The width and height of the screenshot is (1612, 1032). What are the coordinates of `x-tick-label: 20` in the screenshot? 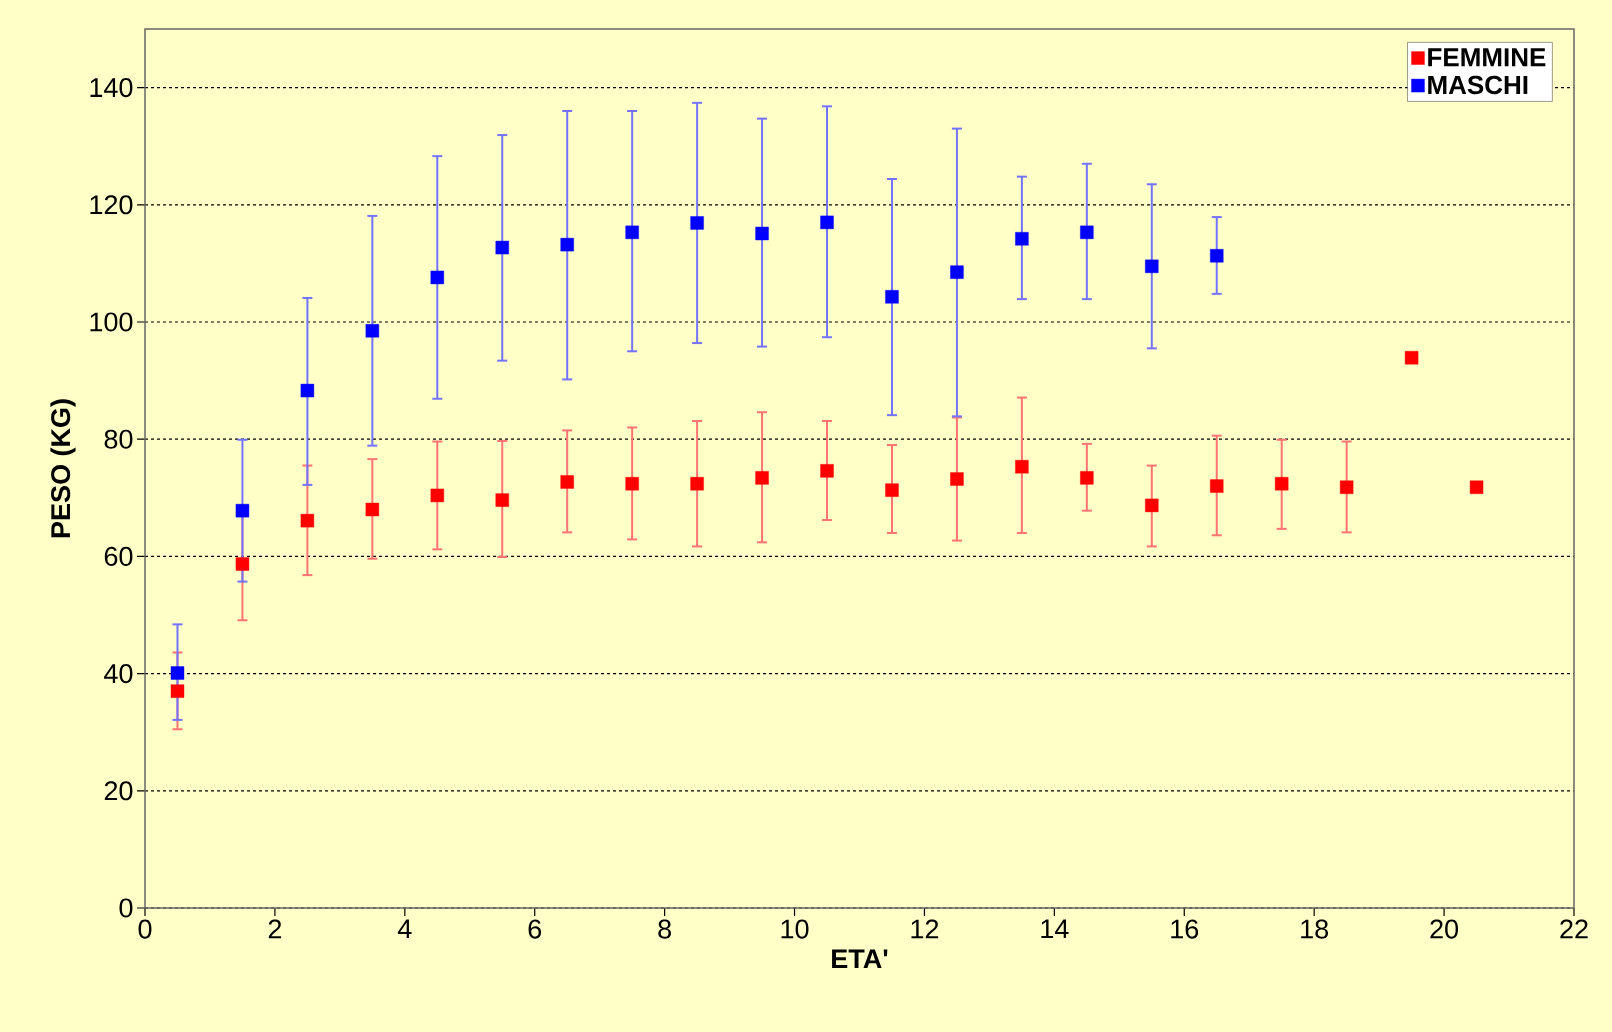 It's located at (1444, 929).